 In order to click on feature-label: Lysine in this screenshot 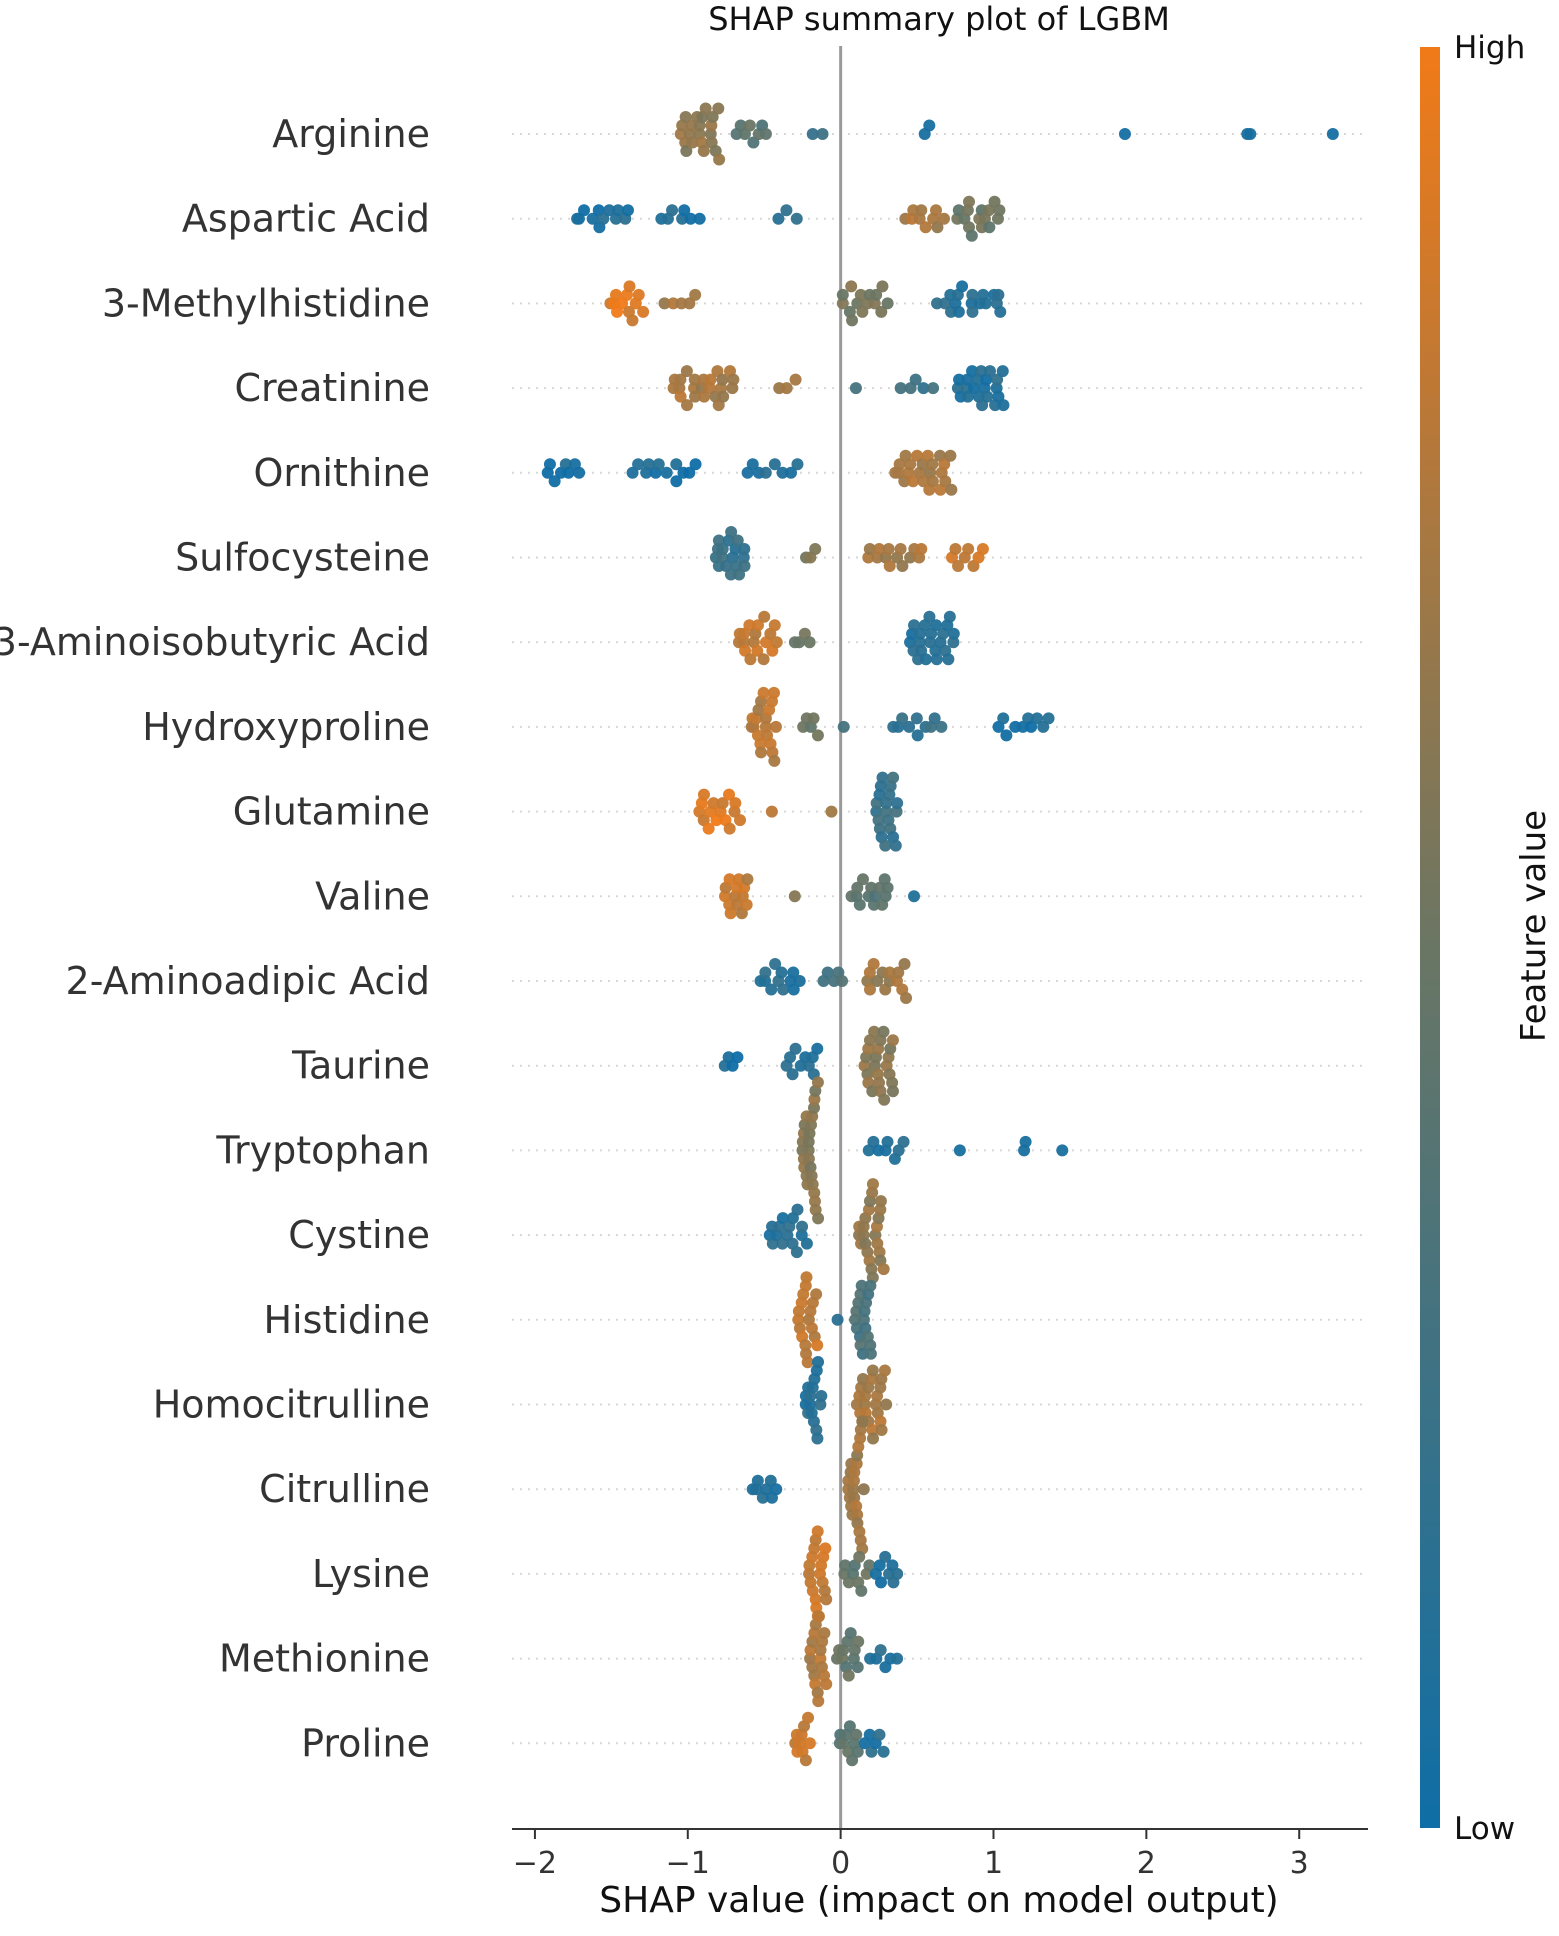, I will do `click(371, 1574)`.